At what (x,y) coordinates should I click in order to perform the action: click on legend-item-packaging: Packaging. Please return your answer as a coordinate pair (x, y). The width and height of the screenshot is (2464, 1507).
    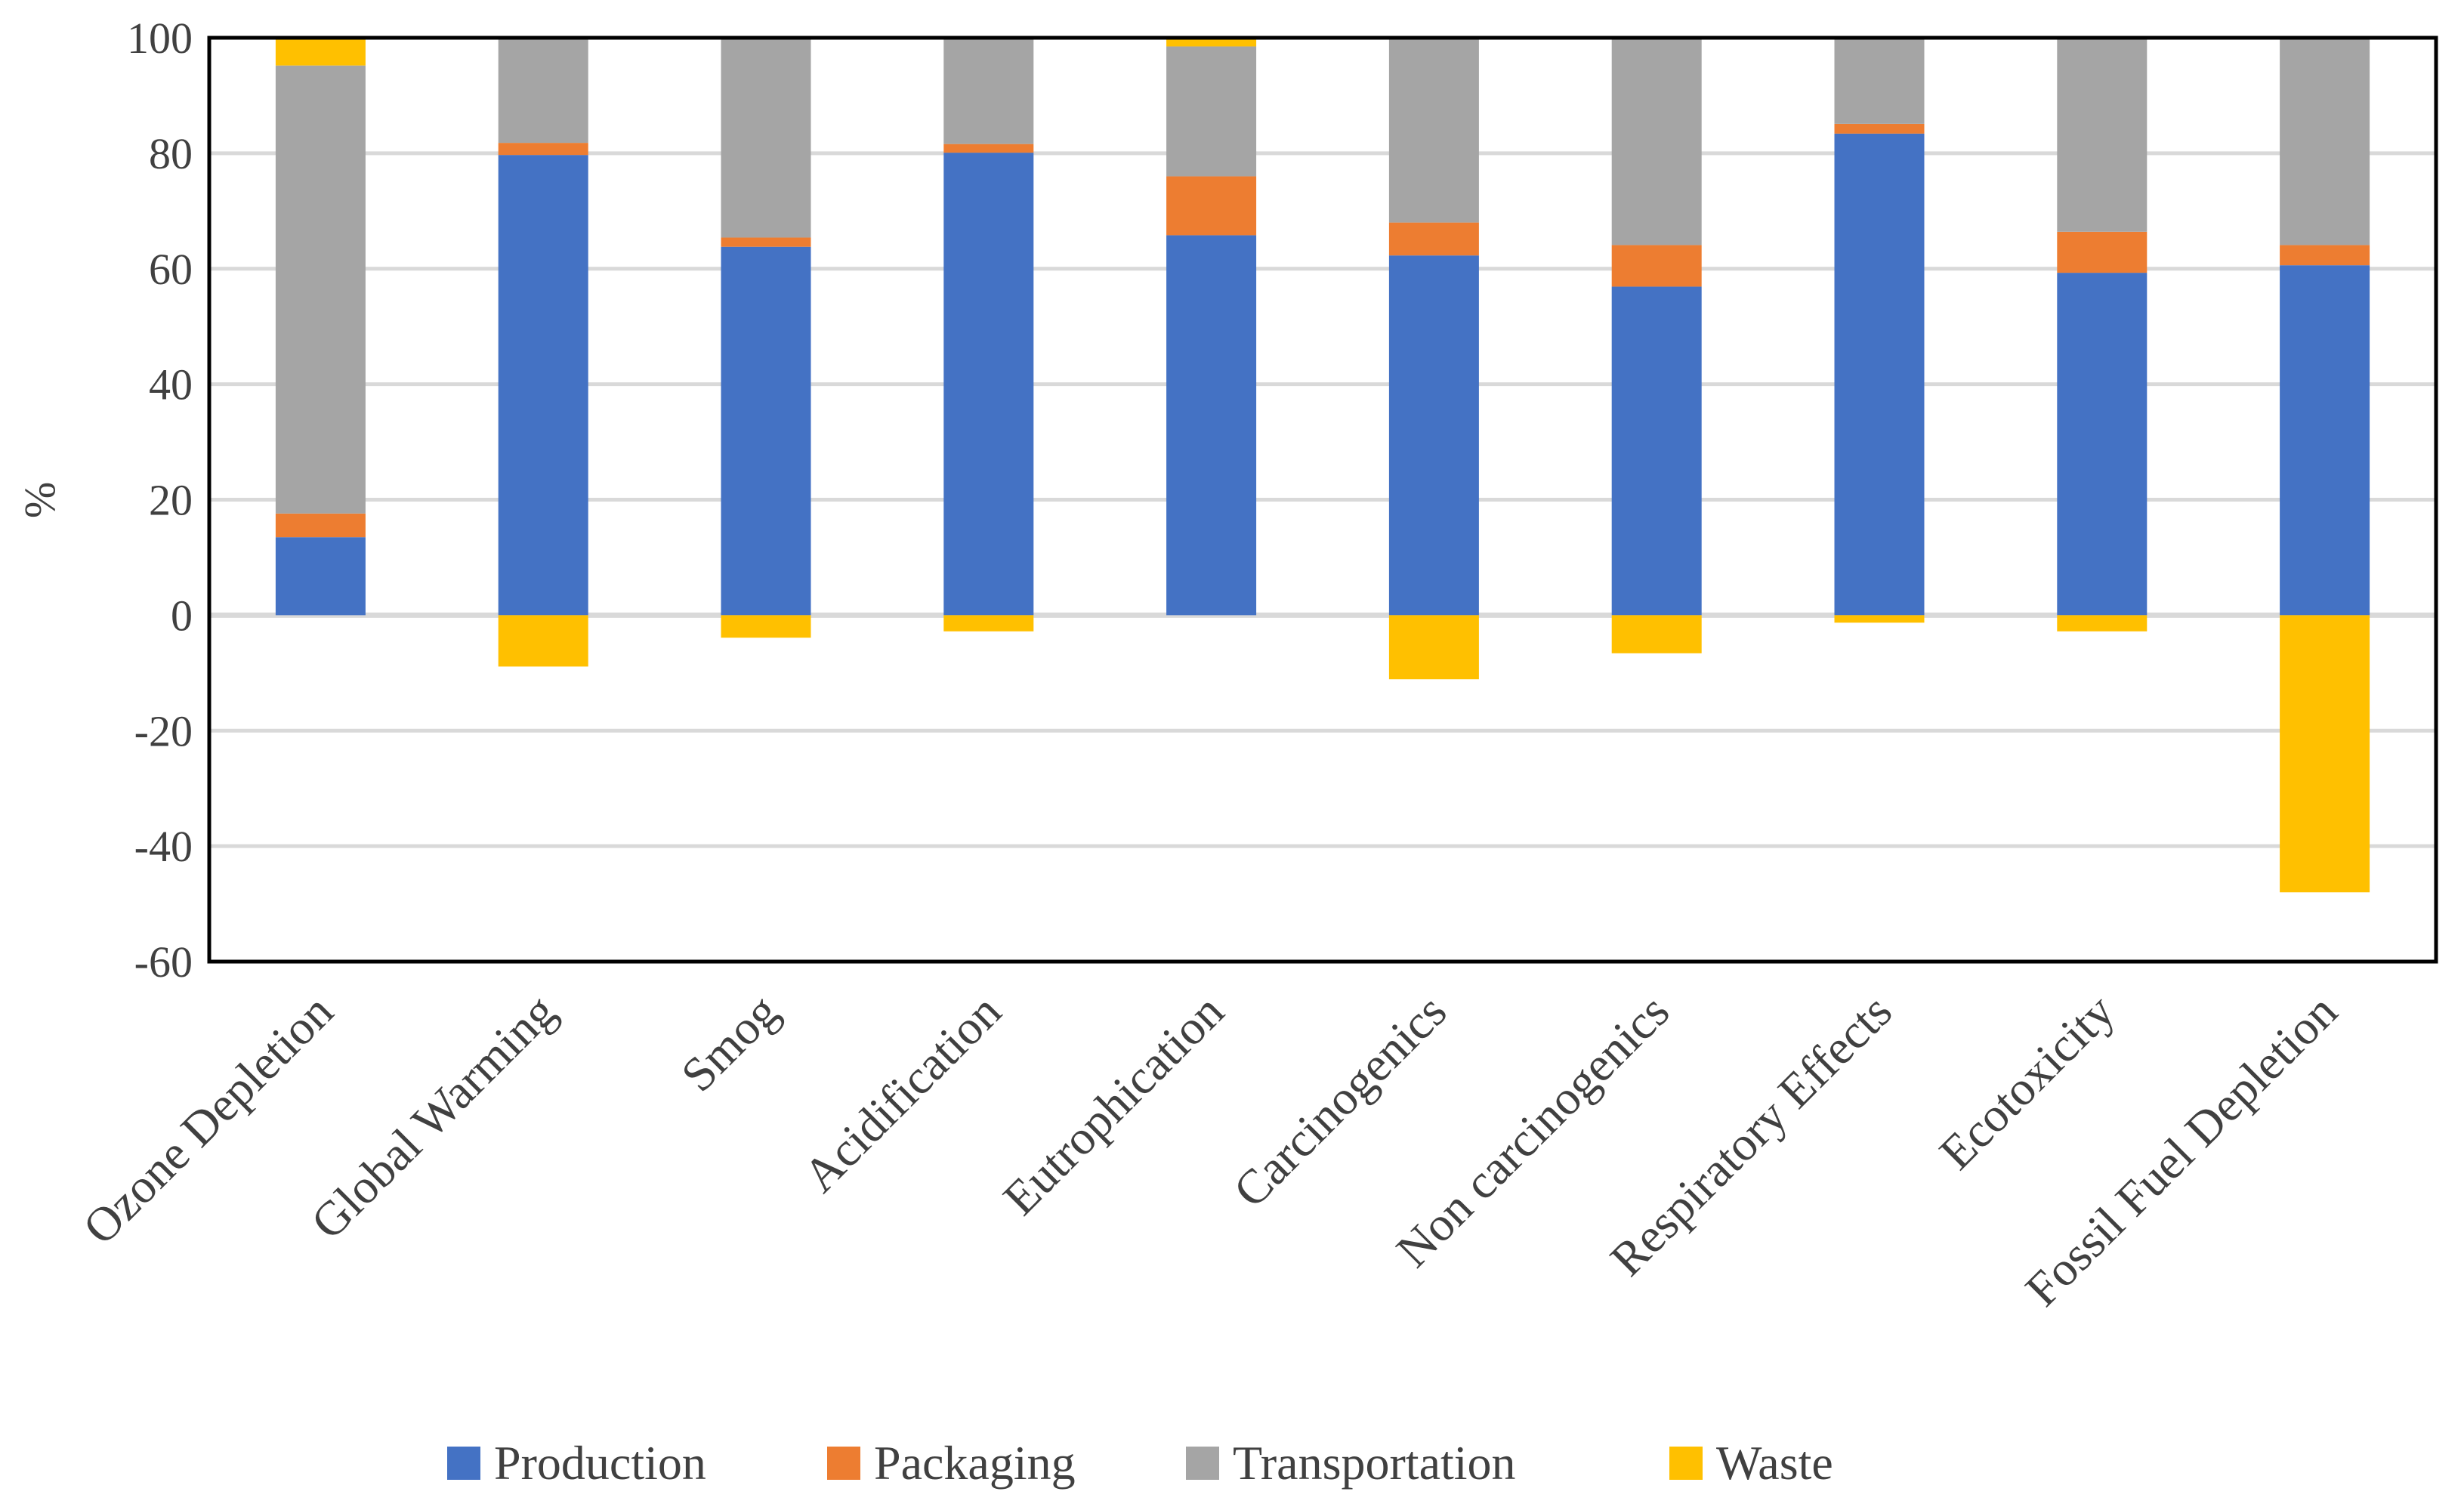
    Looking at the image, I should click on (952, 1463).